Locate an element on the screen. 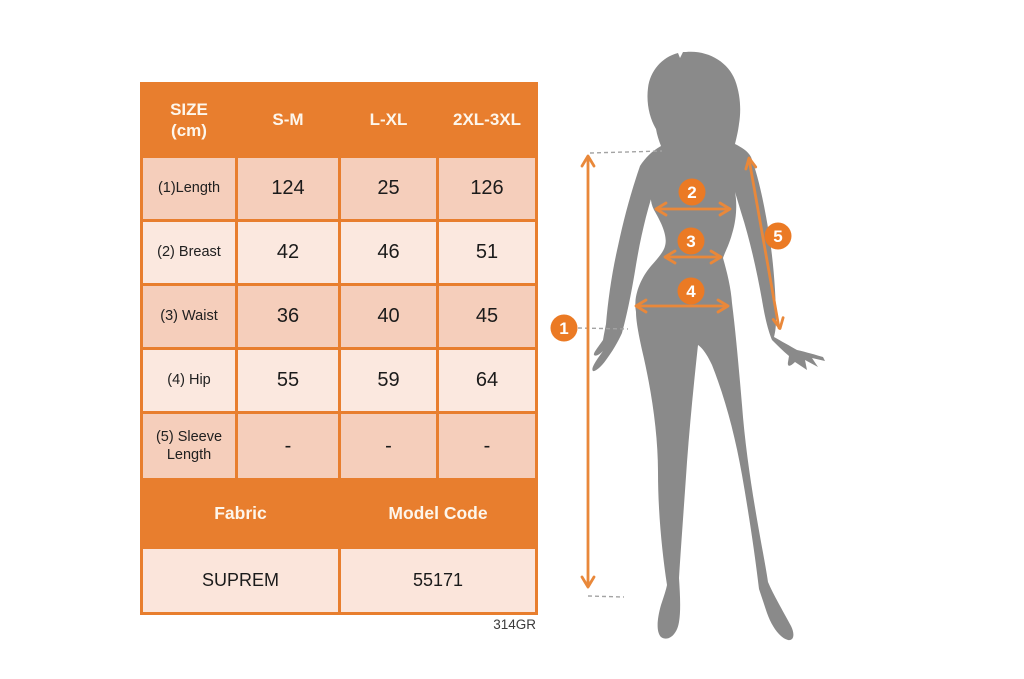 The height and width of the screenshot is (679, 1024). marker-2: 2 is located at coordinates (692, 192).